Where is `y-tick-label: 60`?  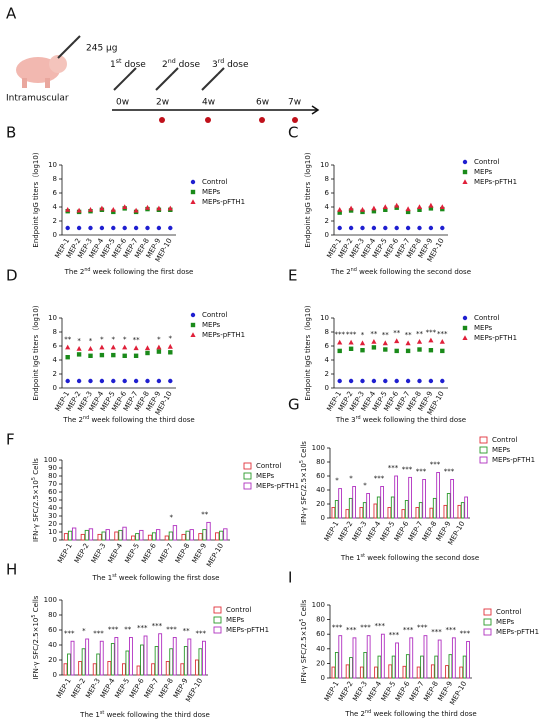 y-tick-label: 60 is located at coordinates (52, 630).